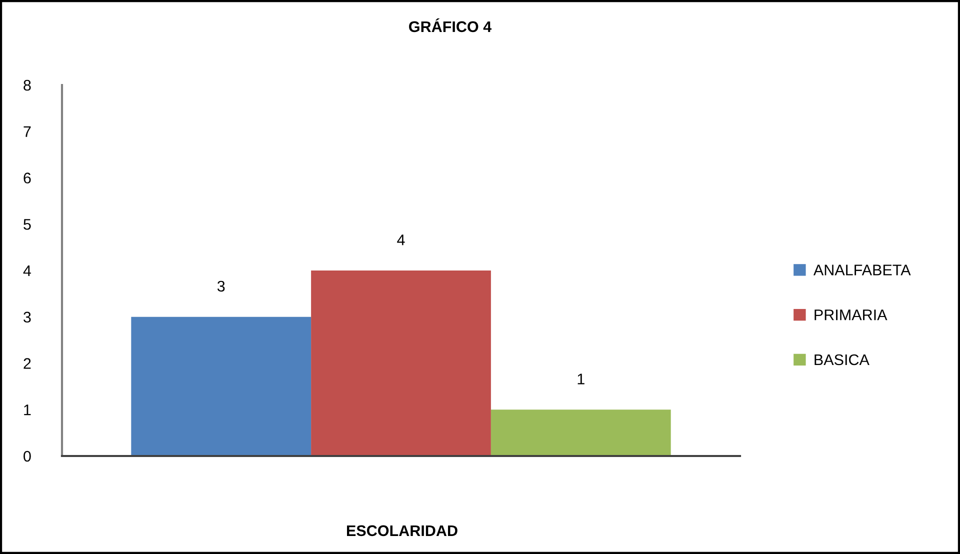 Image resolution: width=960 pixels, height=554 pixels. I want to click on y-tick-label: 4, so click(27, 271).